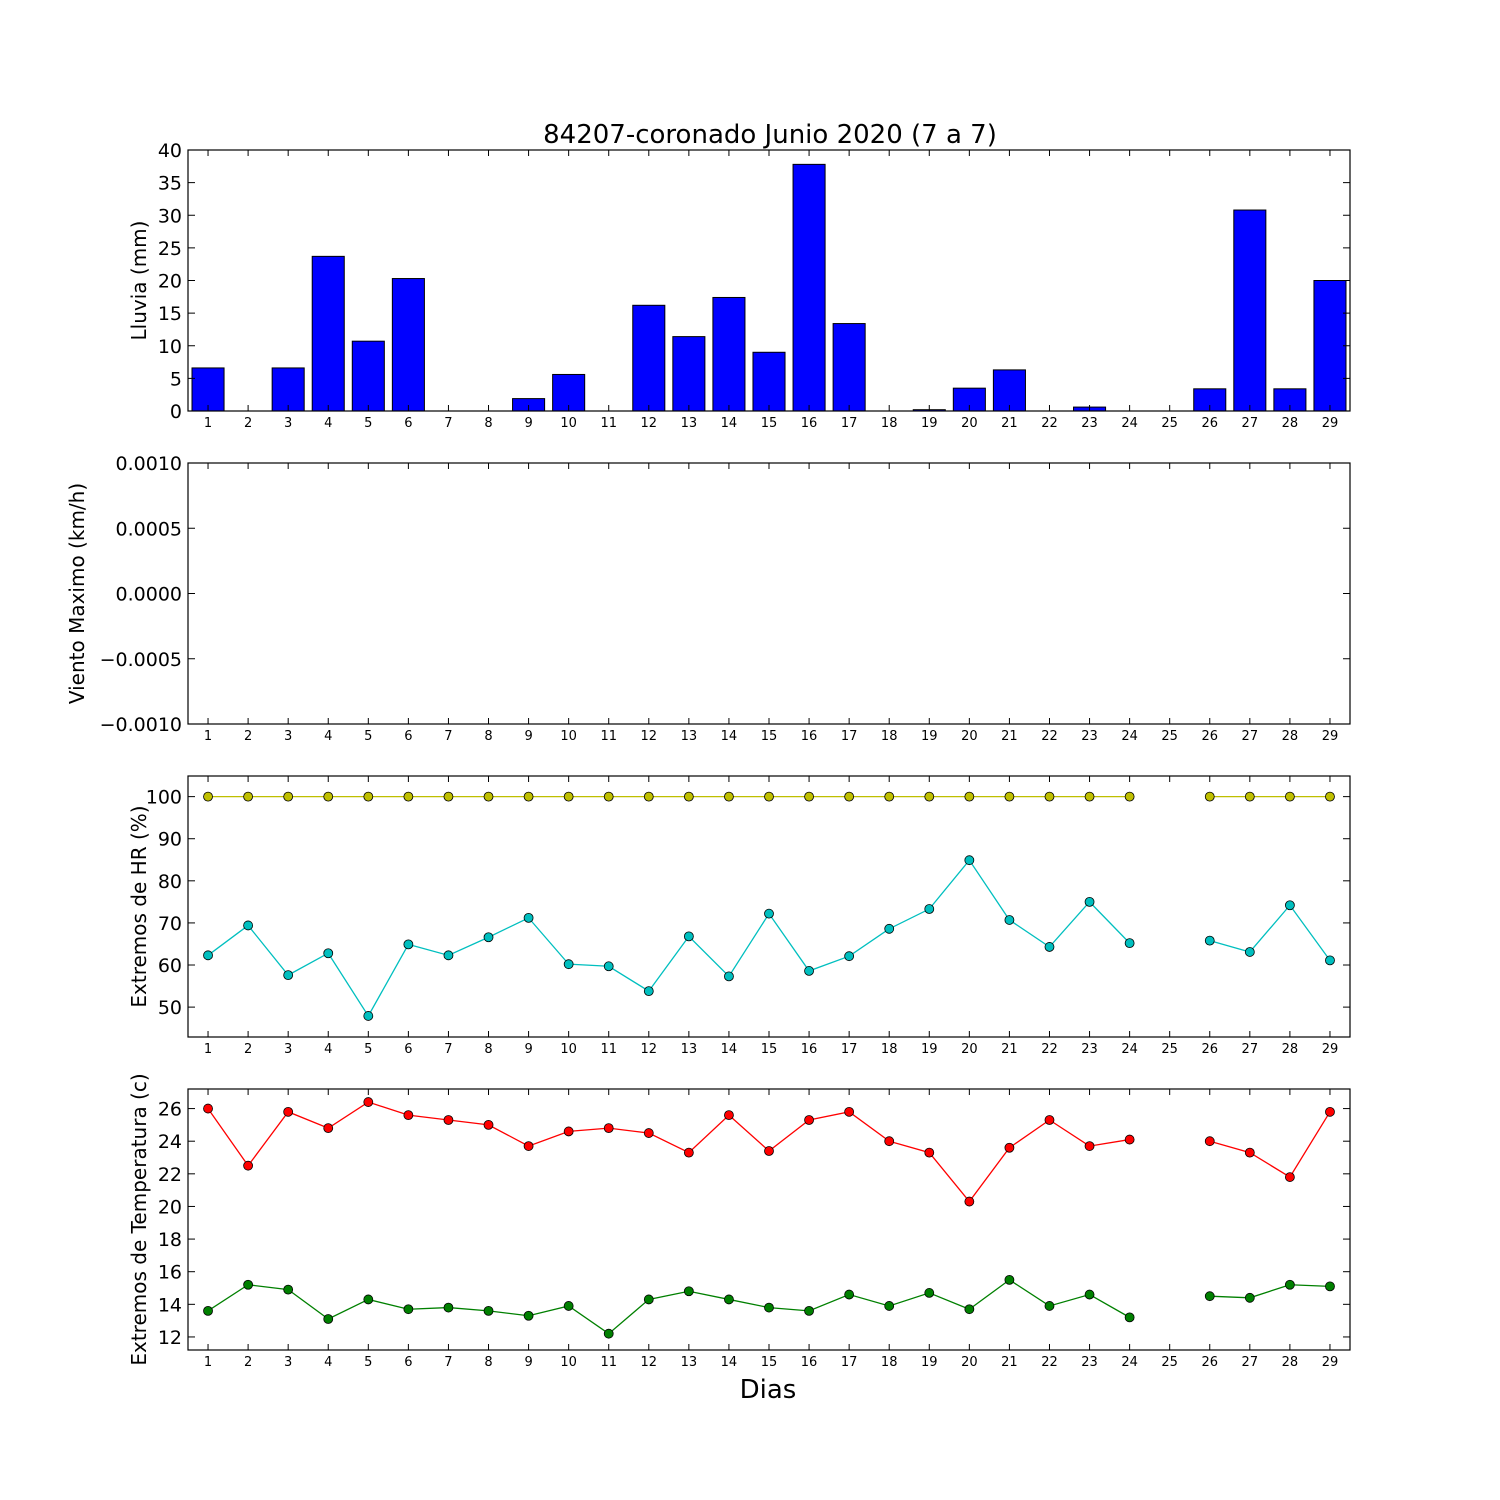 This screenshot has width=1500, height=1500. What do you see at coordinates (849, 1362) in the screenshot?
I see `temperature-xtick-label: 17` at bounding box center [849, 1362].